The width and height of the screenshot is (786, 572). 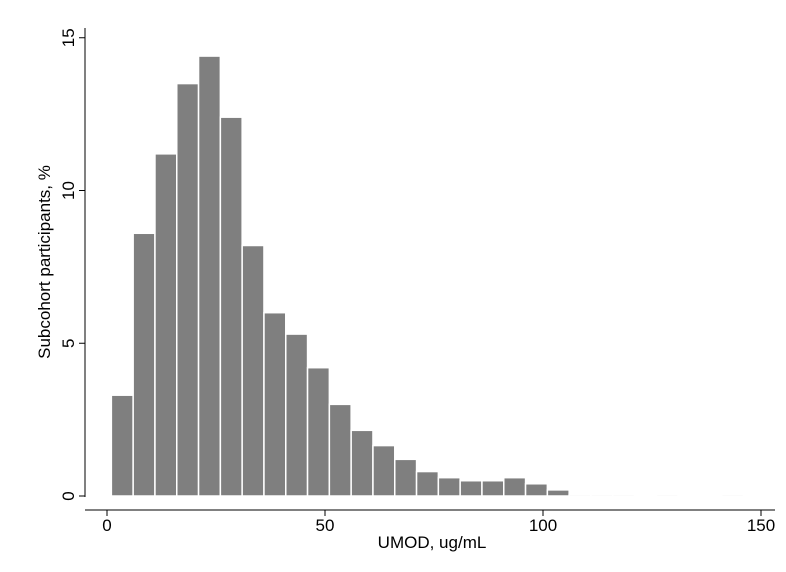 I want to click on y-tick-label: 0, so click(x=68, y=495).